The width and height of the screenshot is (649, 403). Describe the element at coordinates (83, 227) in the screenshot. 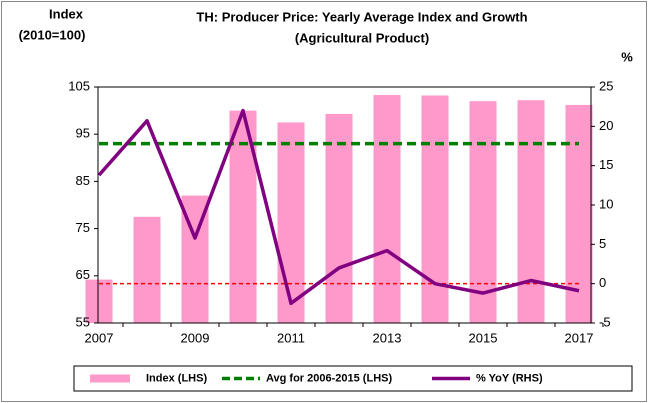

I see `y-tick-label: 75` at that location.